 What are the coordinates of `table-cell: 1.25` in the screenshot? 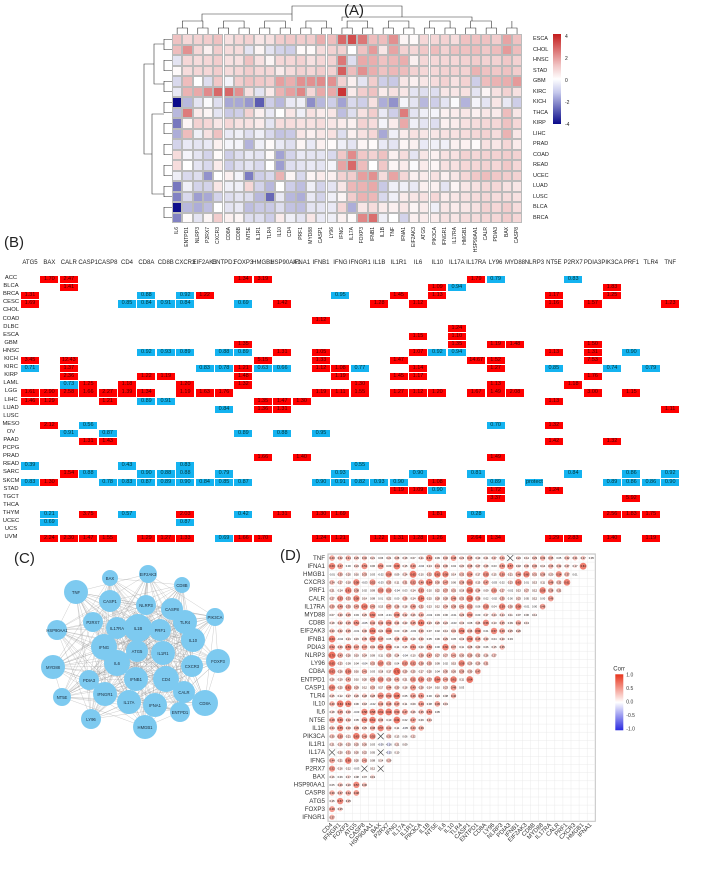 It's located at (88, 385).